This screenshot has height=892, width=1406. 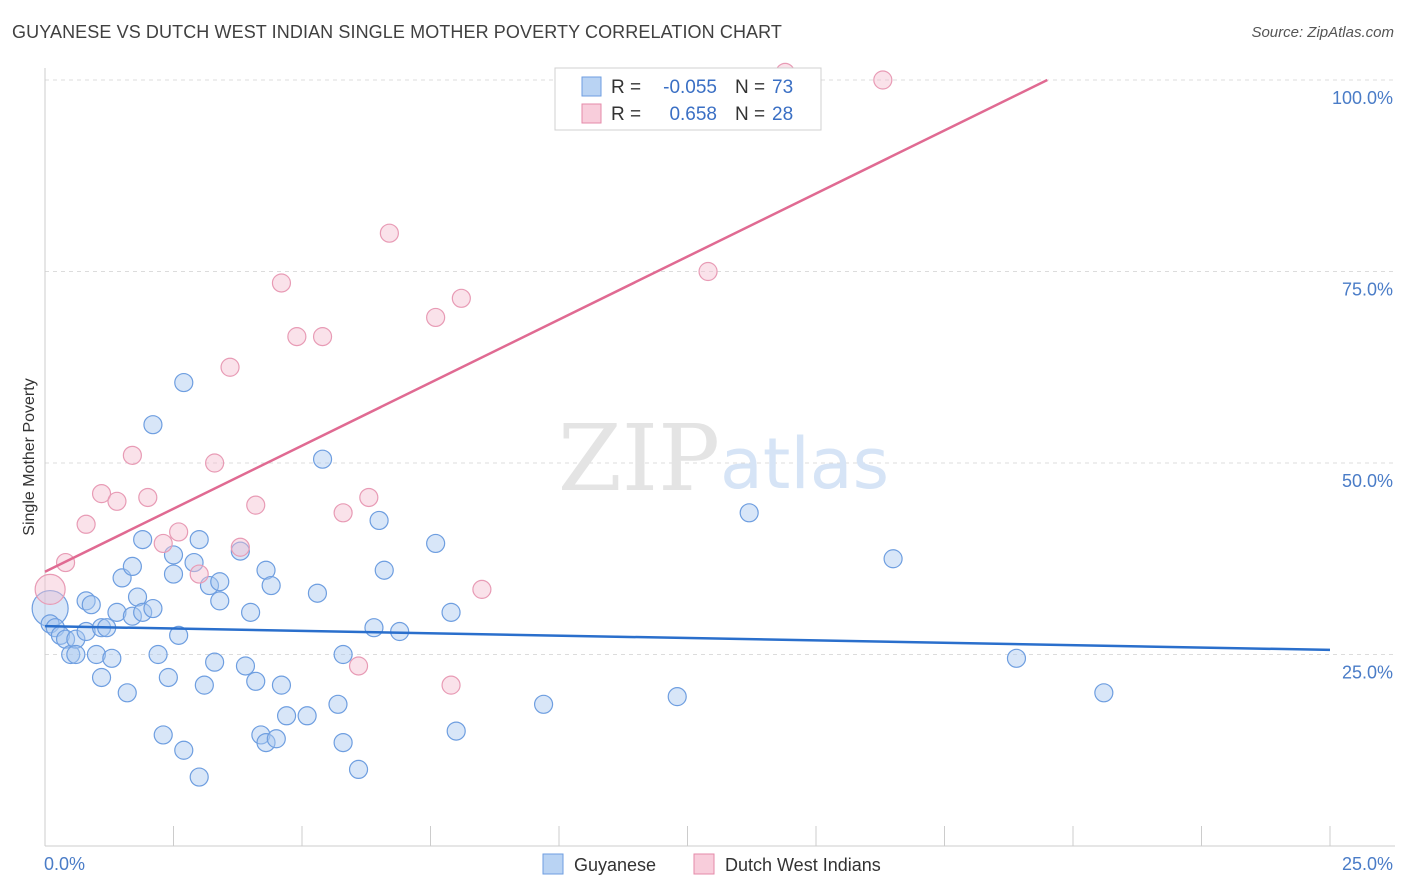 I want to click on watermark-atlas: atlas, so click(x=804, y=464).